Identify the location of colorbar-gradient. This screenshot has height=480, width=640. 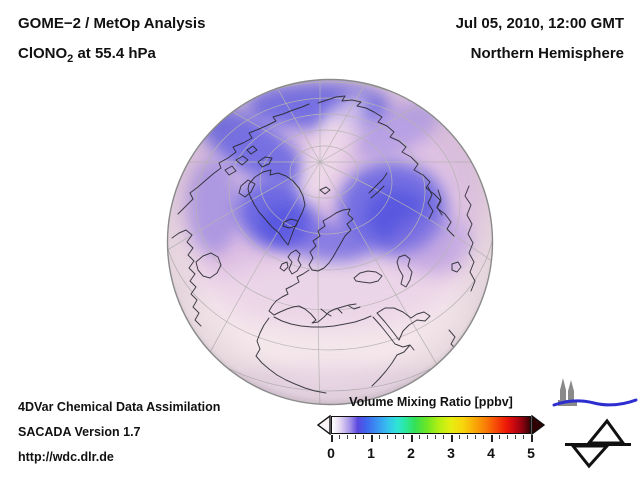
(431, 425).